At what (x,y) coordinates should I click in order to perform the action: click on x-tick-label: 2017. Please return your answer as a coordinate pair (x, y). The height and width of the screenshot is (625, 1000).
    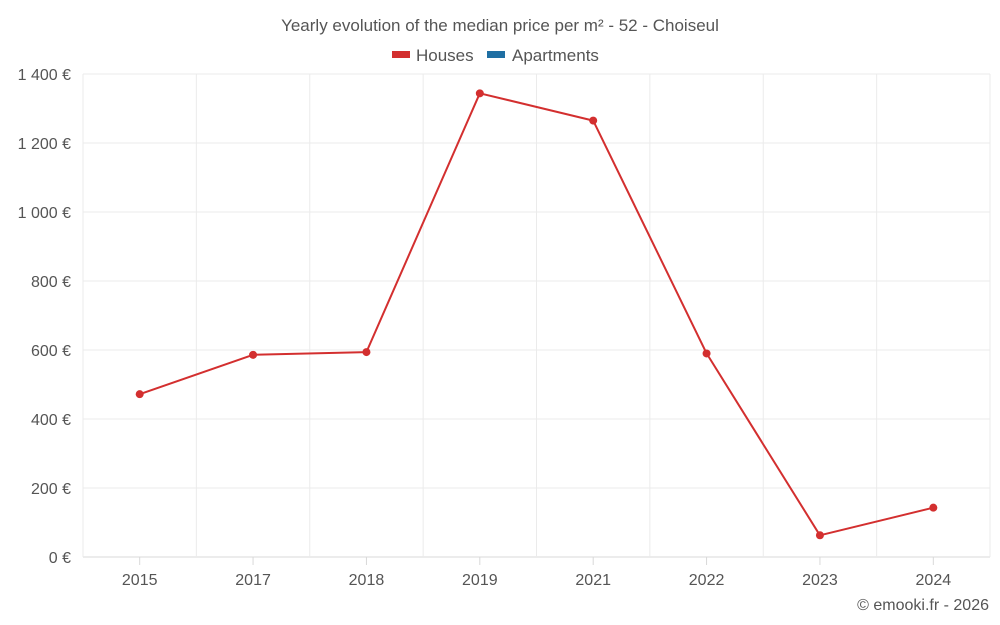
    Looking at the image, I should click on (253, 580).